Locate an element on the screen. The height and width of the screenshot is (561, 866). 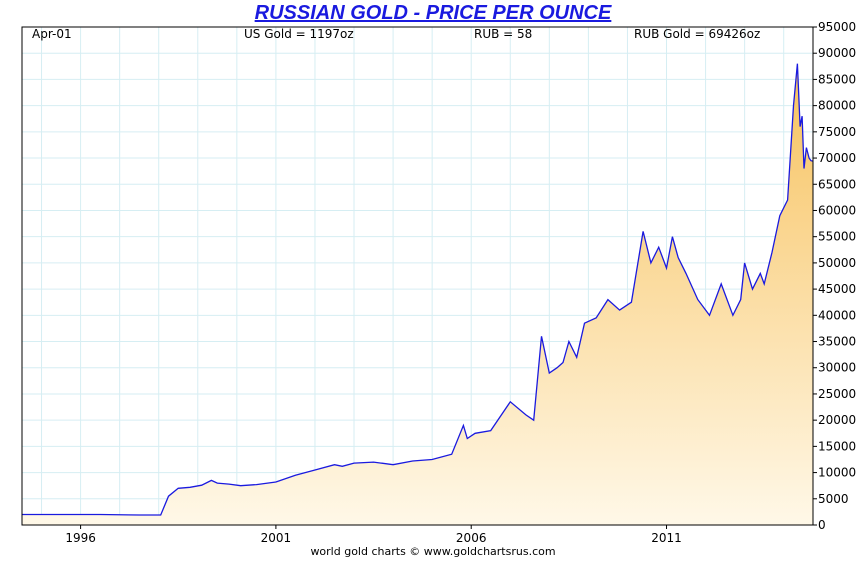
y-tick-label: 10000 is located at coordinates (837, 473).